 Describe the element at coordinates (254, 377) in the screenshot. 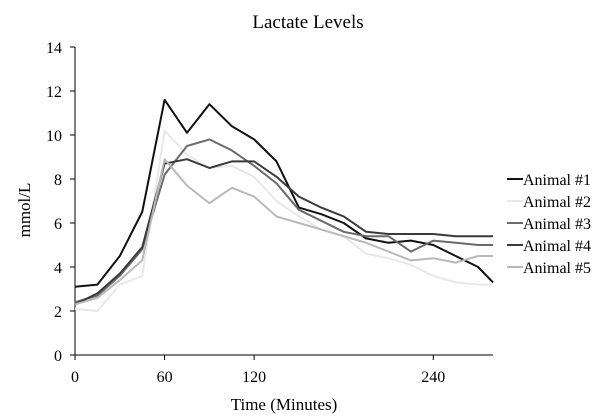

I see `x-tick-label: 120` at that location.